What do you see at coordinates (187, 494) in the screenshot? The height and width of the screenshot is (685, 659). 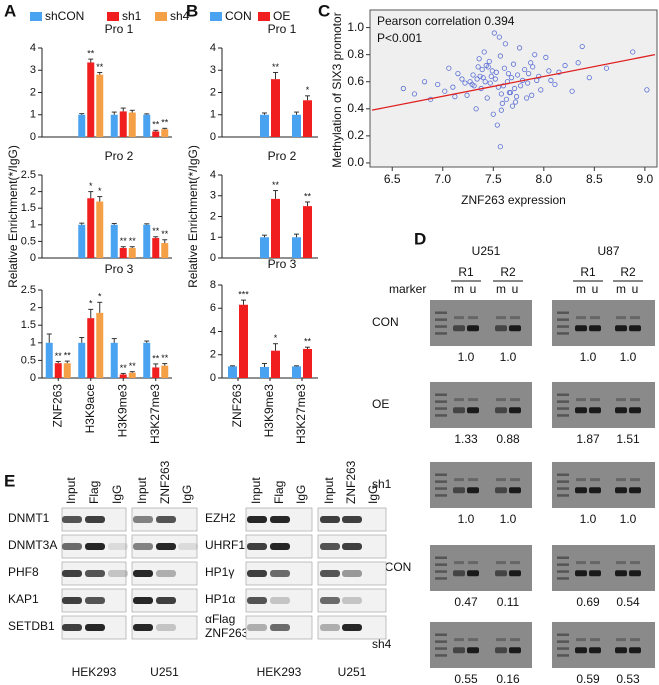 I see `lane-label: IgG` at bounding box center [187, 494].